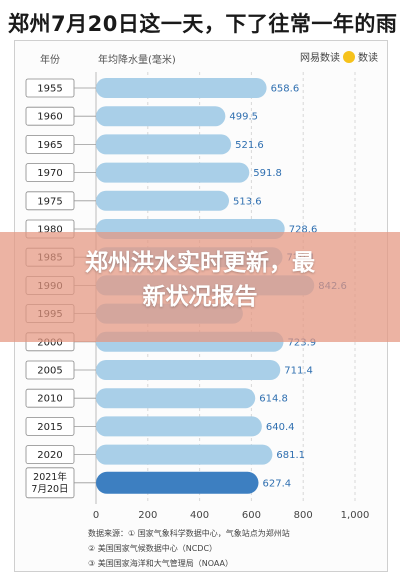  Describe the element at coordinates (249, 145) in the screenshot. I see `value-label-2: 521.6` at that location.